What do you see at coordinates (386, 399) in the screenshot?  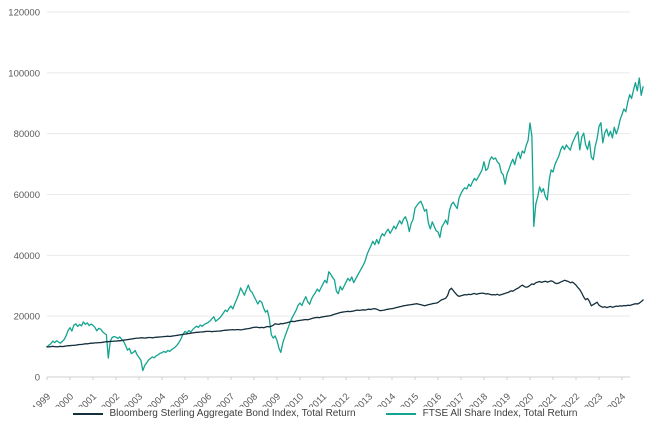 I see `x-axis-year-label: 2014` at bounding box center [386, 399].